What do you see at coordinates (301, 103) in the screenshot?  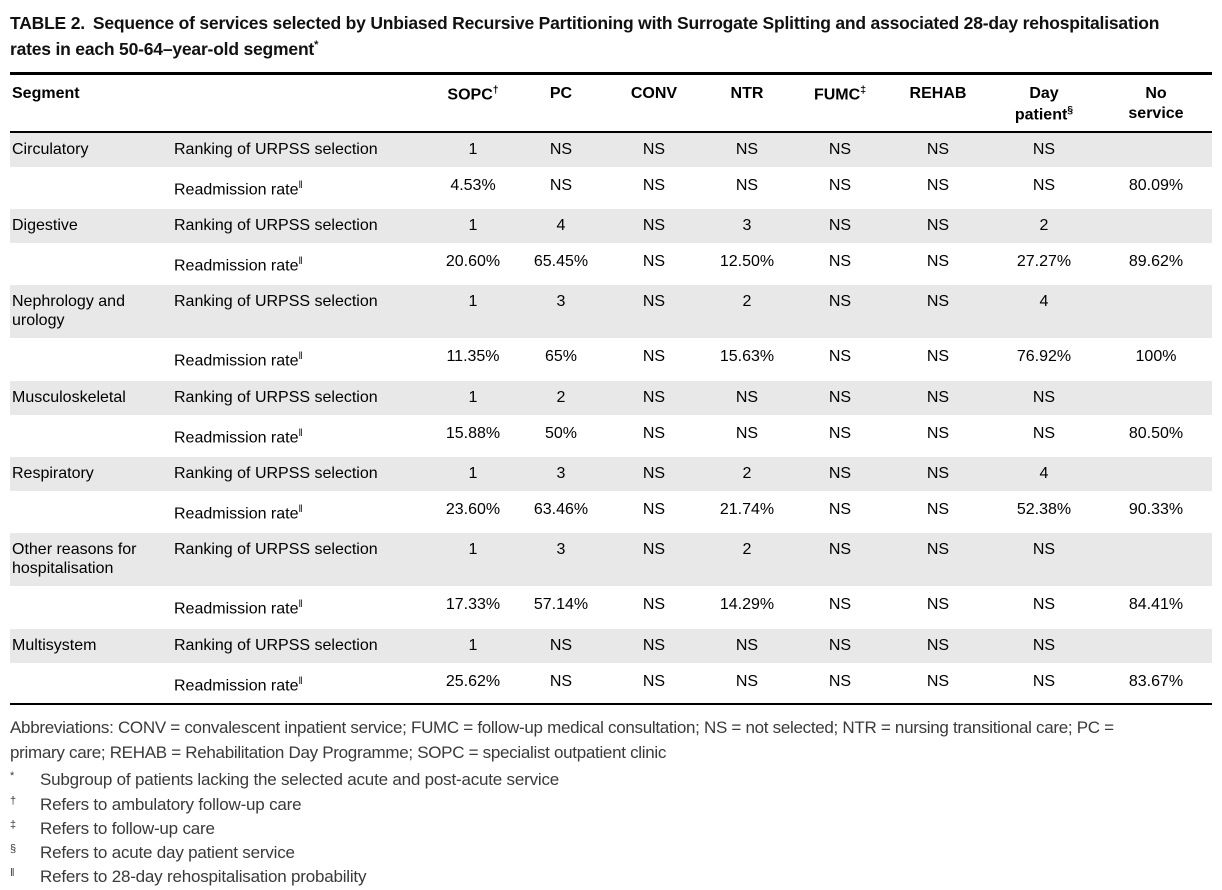 I see `column-header-measure` at bounding box center [301, 103].